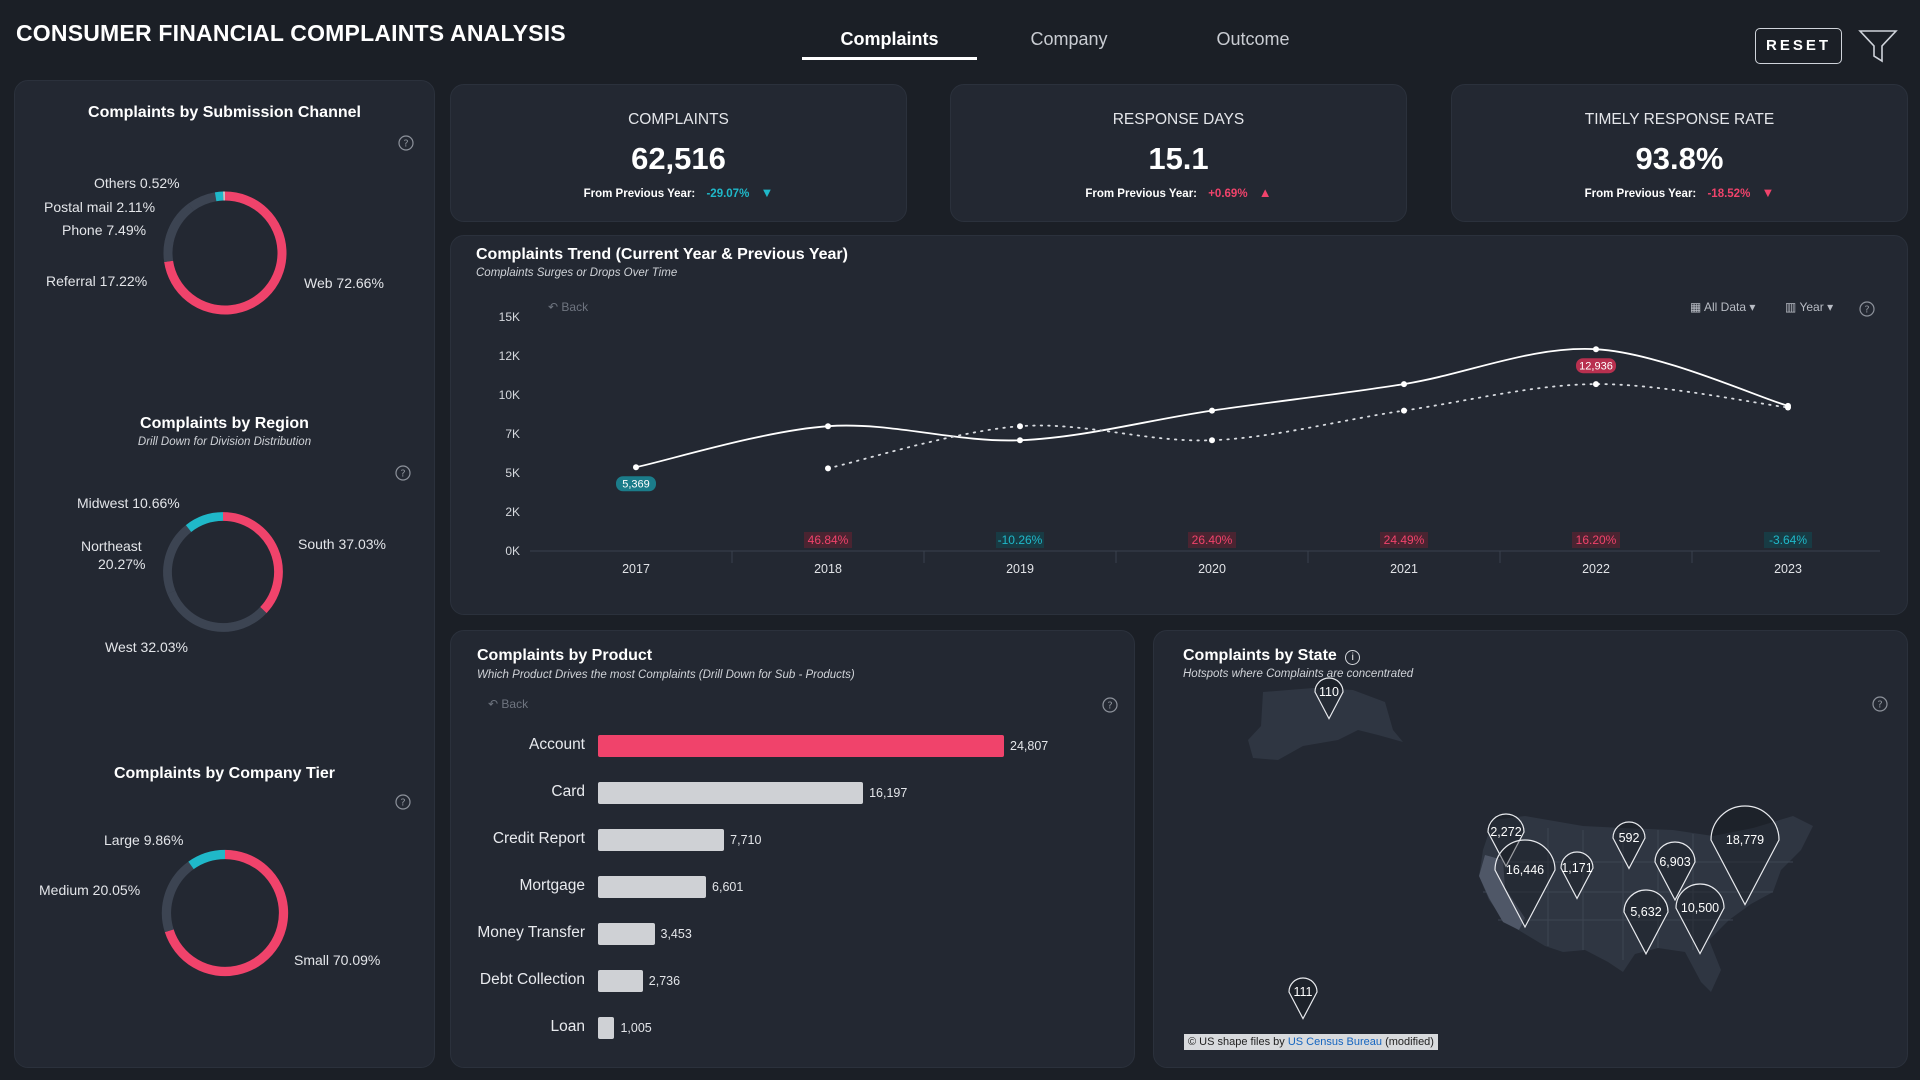 The image size is (1920, 1080). What do you see at coordinates (1525, 884) in the screenshot?
I see `map-pin: 16,446` at bounding box center [1525, 884].